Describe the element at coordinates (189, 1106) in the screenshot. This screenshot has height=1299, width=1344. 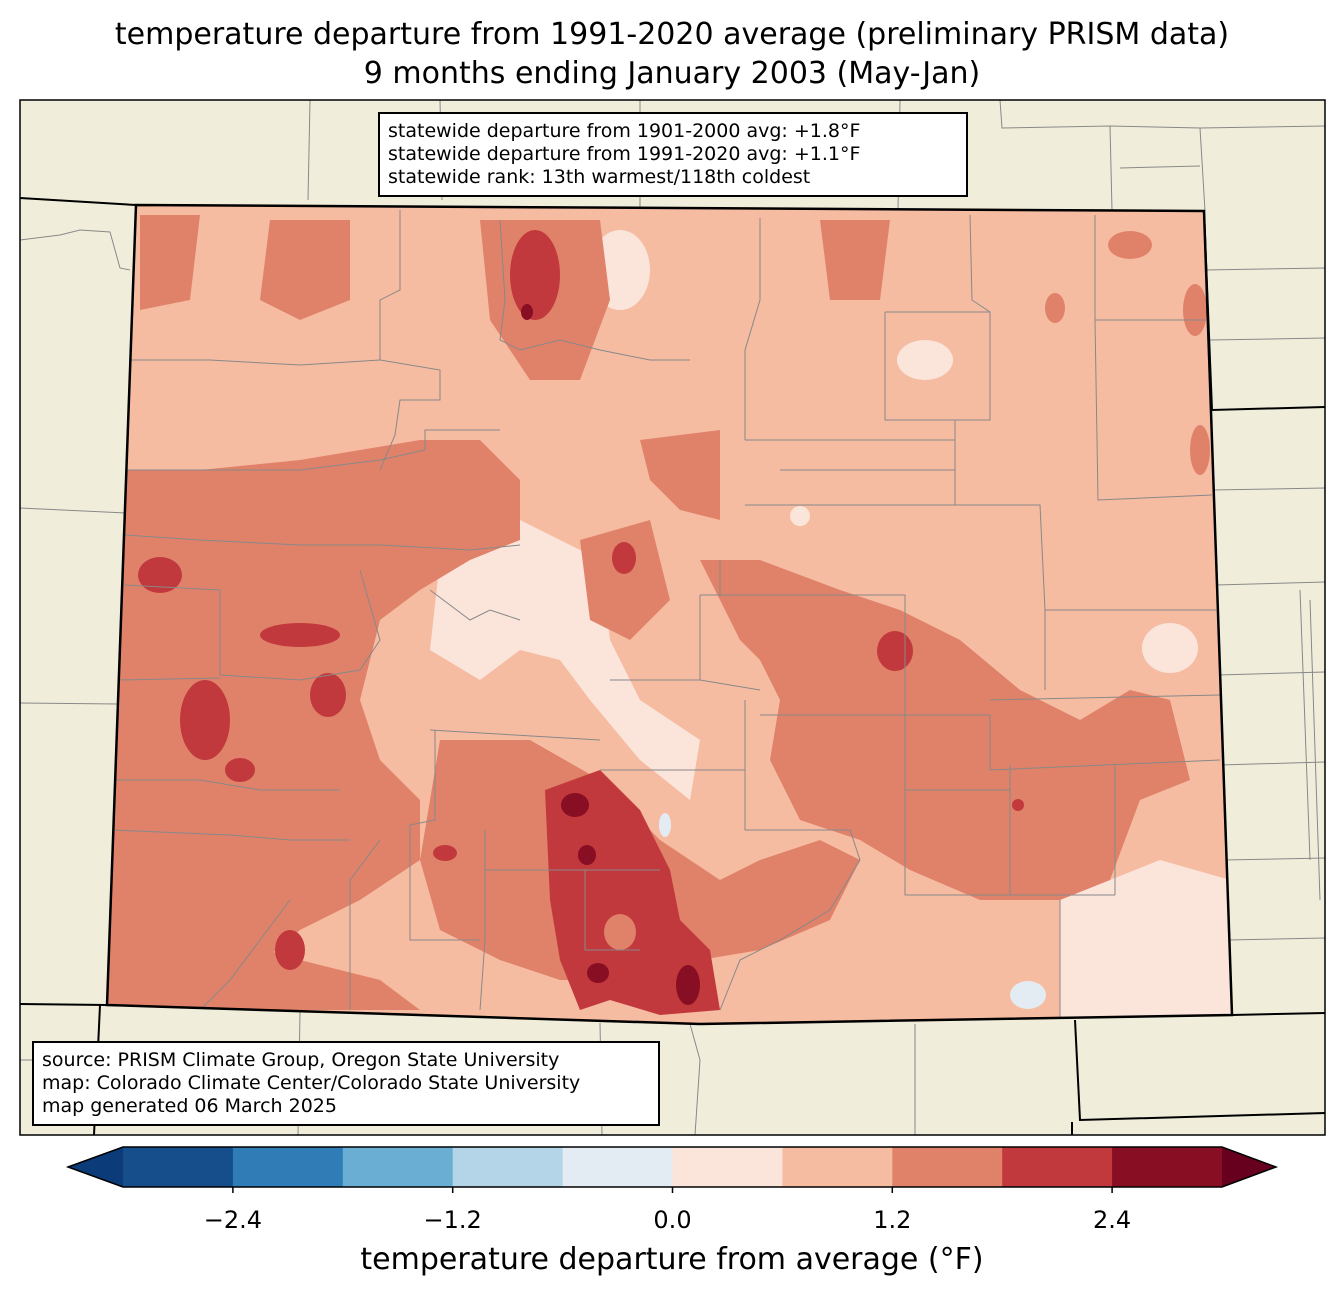
I see `source-line-3: map generated 06 March 2025` at that location.